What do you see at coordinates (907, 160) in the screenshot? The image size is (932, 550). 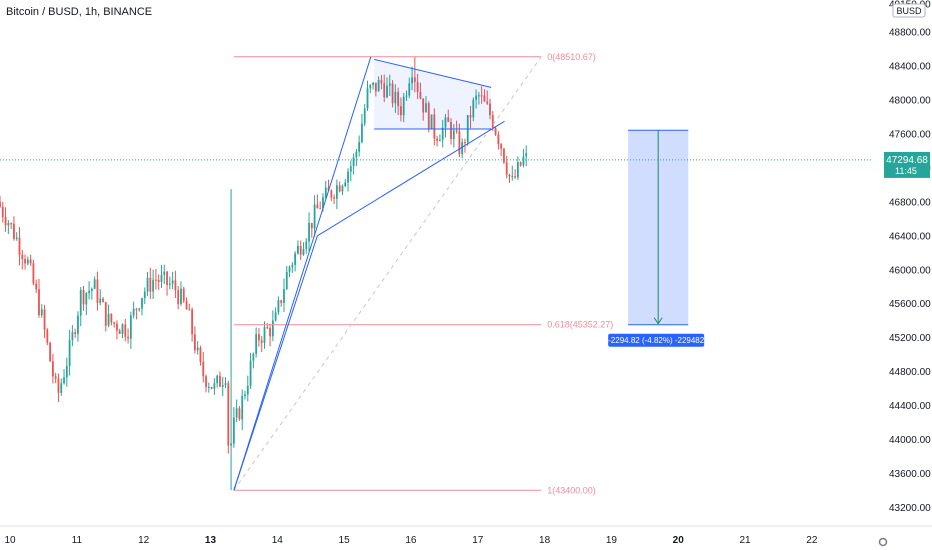 I see `price-badge-price: 47294.68` at bounding box center [907, 160].